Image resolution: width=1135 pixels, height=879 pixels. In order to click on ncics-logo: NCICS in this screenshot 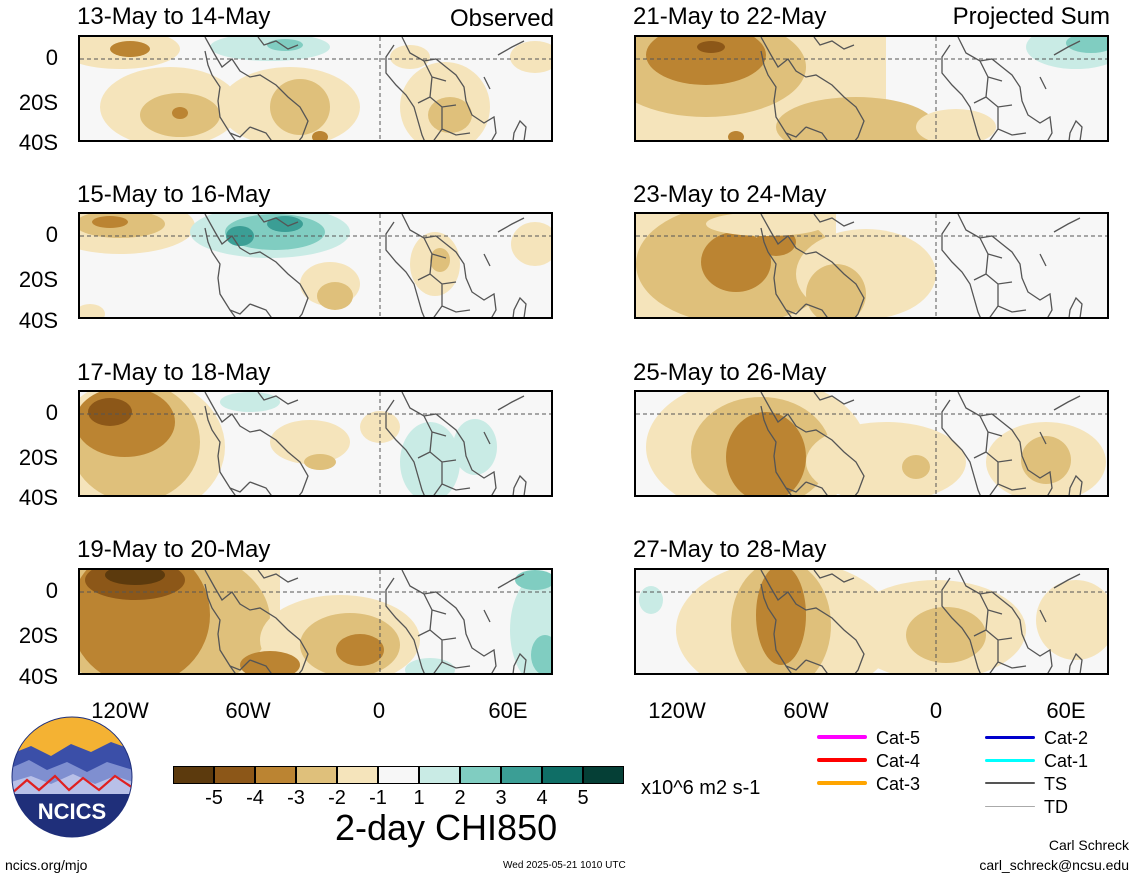, I will do `click(72, 777)`.